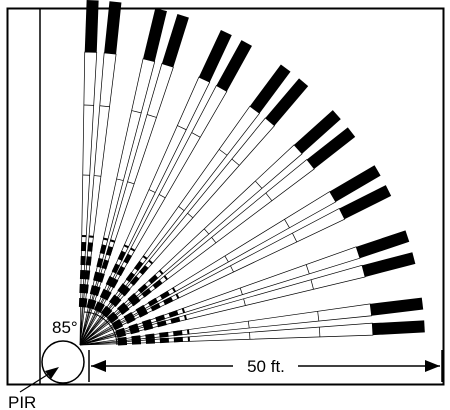  What do you see at coordinates (65, 327) in the screenshot?
I see `angle-label: 85°` at bounding box center [65, 327].